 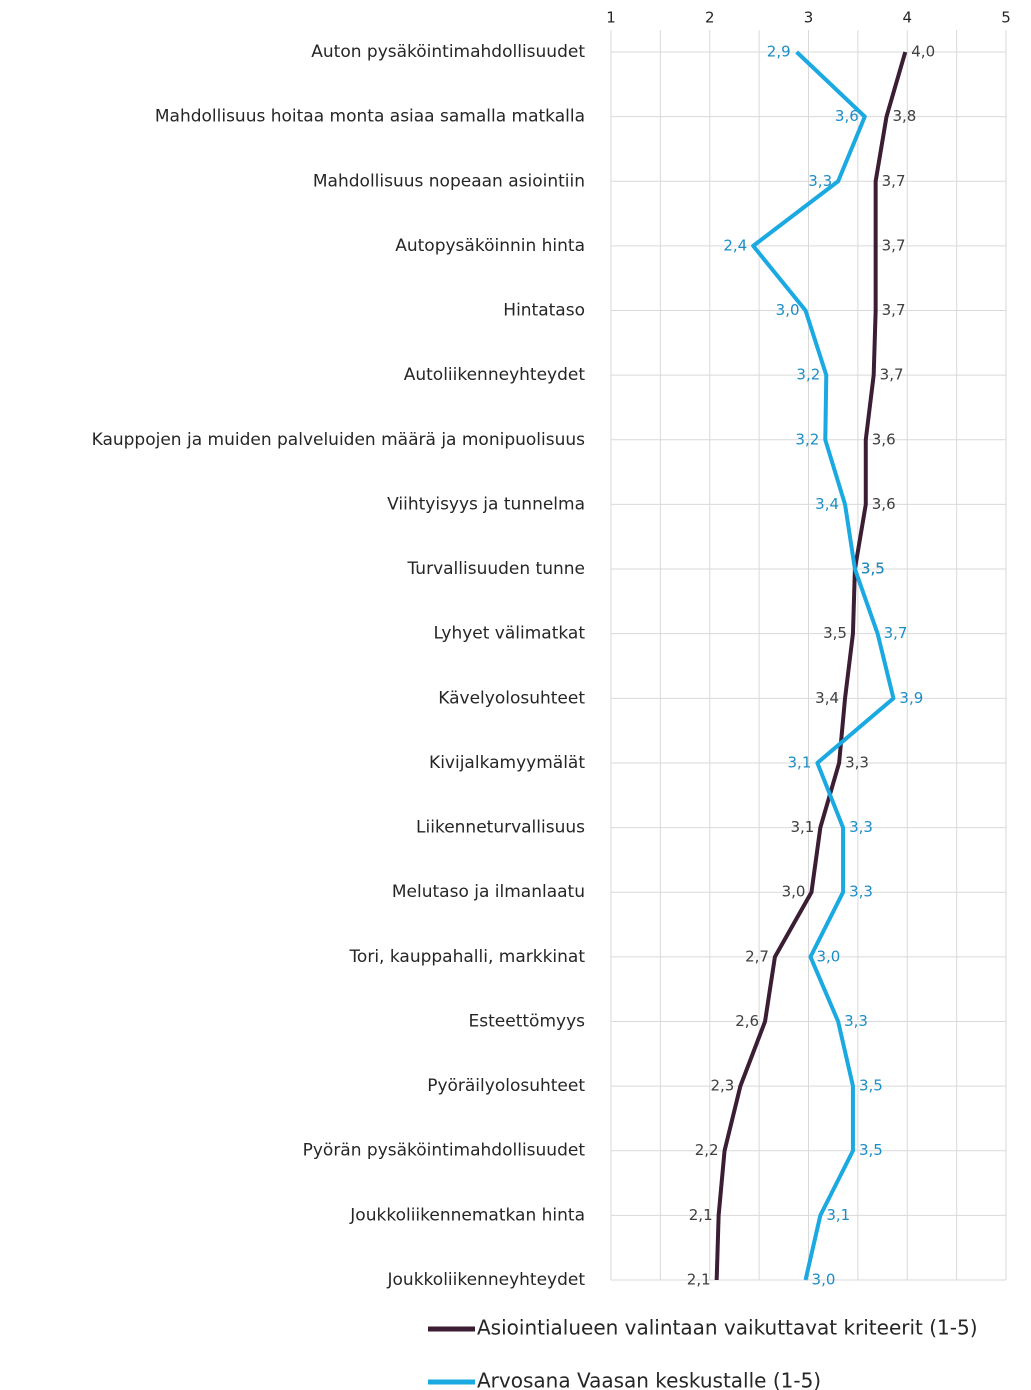 I want to click on data-label: 2,4, so click(x=735, y=245).